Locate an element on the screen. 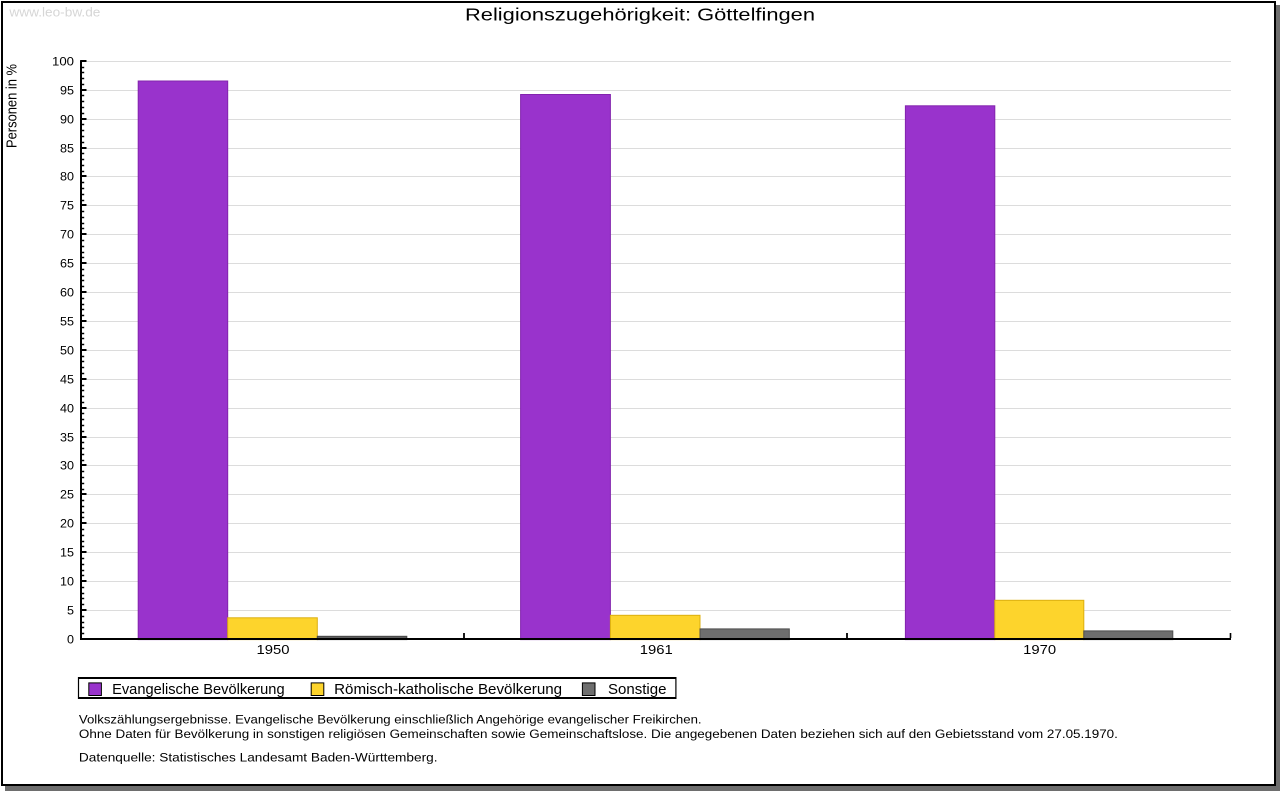 The height and width of the screenshot is (791, 1280). svg-text: 95 is located at coordinates (67, 91).